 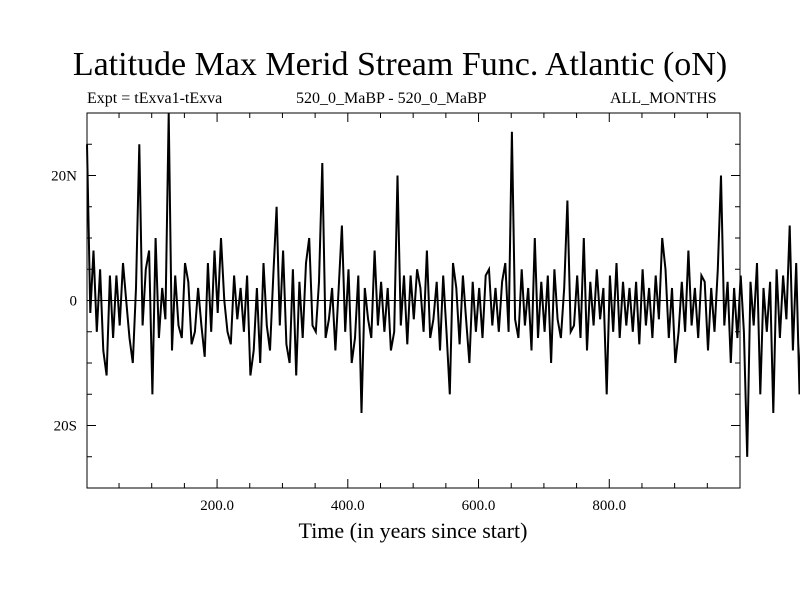 I want to click on y-tick-label: 20N, so click(x=64, y=177).